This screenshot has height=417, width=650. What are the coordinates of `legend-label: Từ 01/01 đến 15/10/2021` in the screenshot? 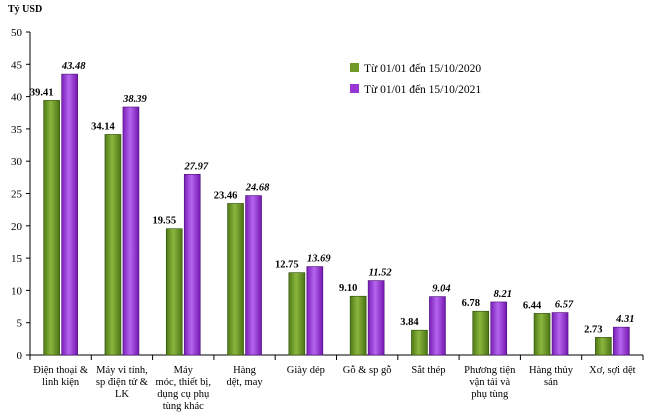 It's located at (422, 89).